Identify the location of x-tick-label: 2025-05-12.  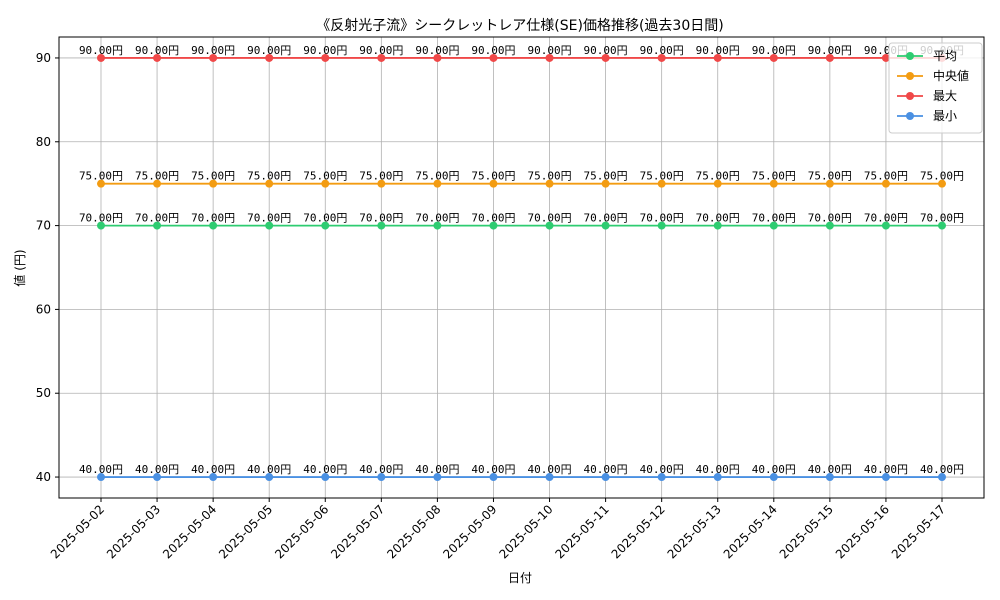
(638, 531).